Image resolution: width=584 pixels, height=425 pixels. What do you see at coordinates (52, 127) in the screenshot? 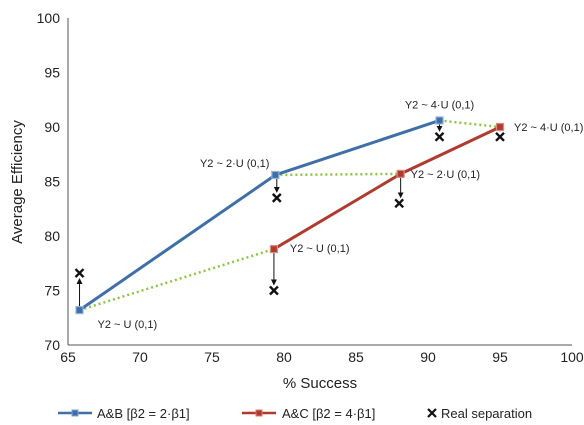
I see `y-tick-label: 90` at bounding box center [52, 127].